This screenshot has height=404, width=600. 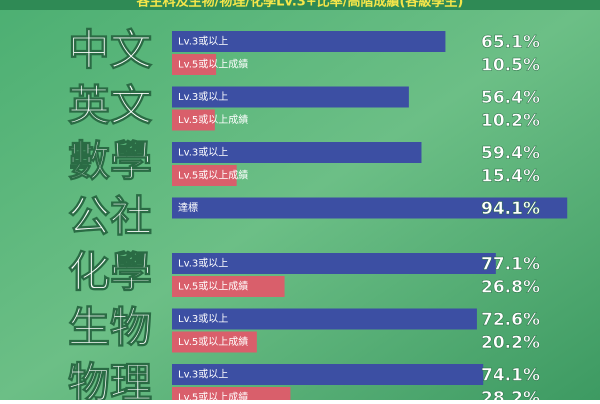 What do you see at coordinates (110, 216) in the screenshot?
I see `subject-label: 公社` at bounding box center [110, 216].